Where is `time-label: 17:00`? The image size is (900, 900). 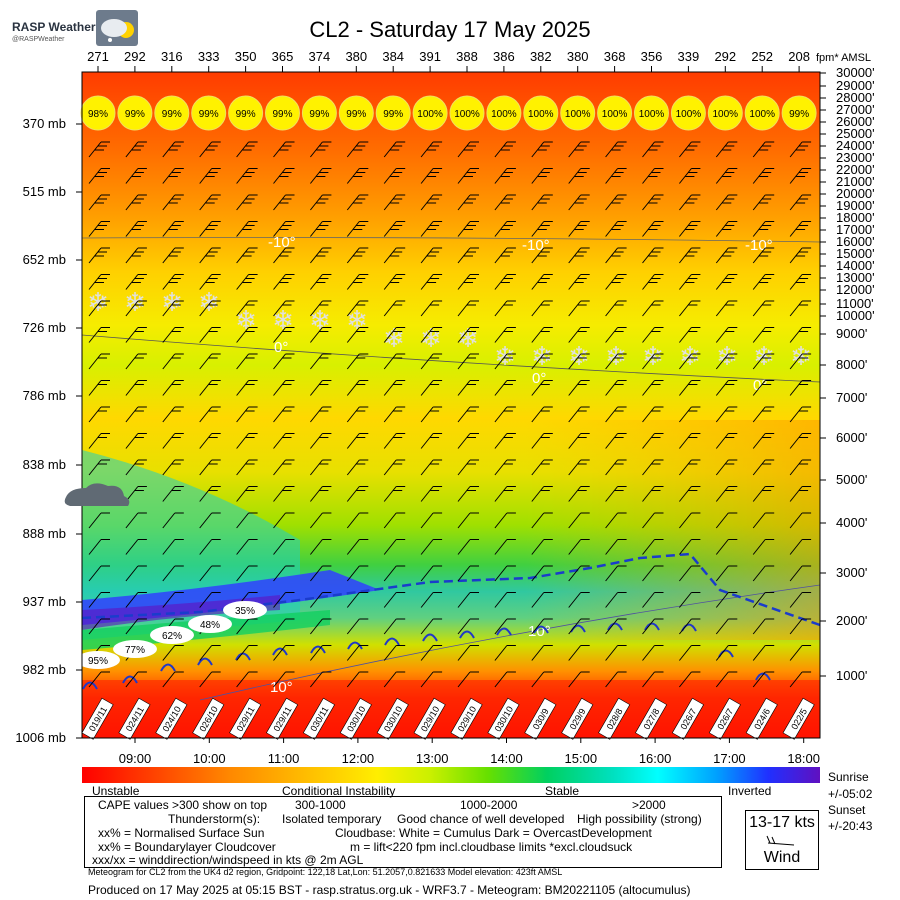 time-label: 17:00 is located at coordinates (729, 758).